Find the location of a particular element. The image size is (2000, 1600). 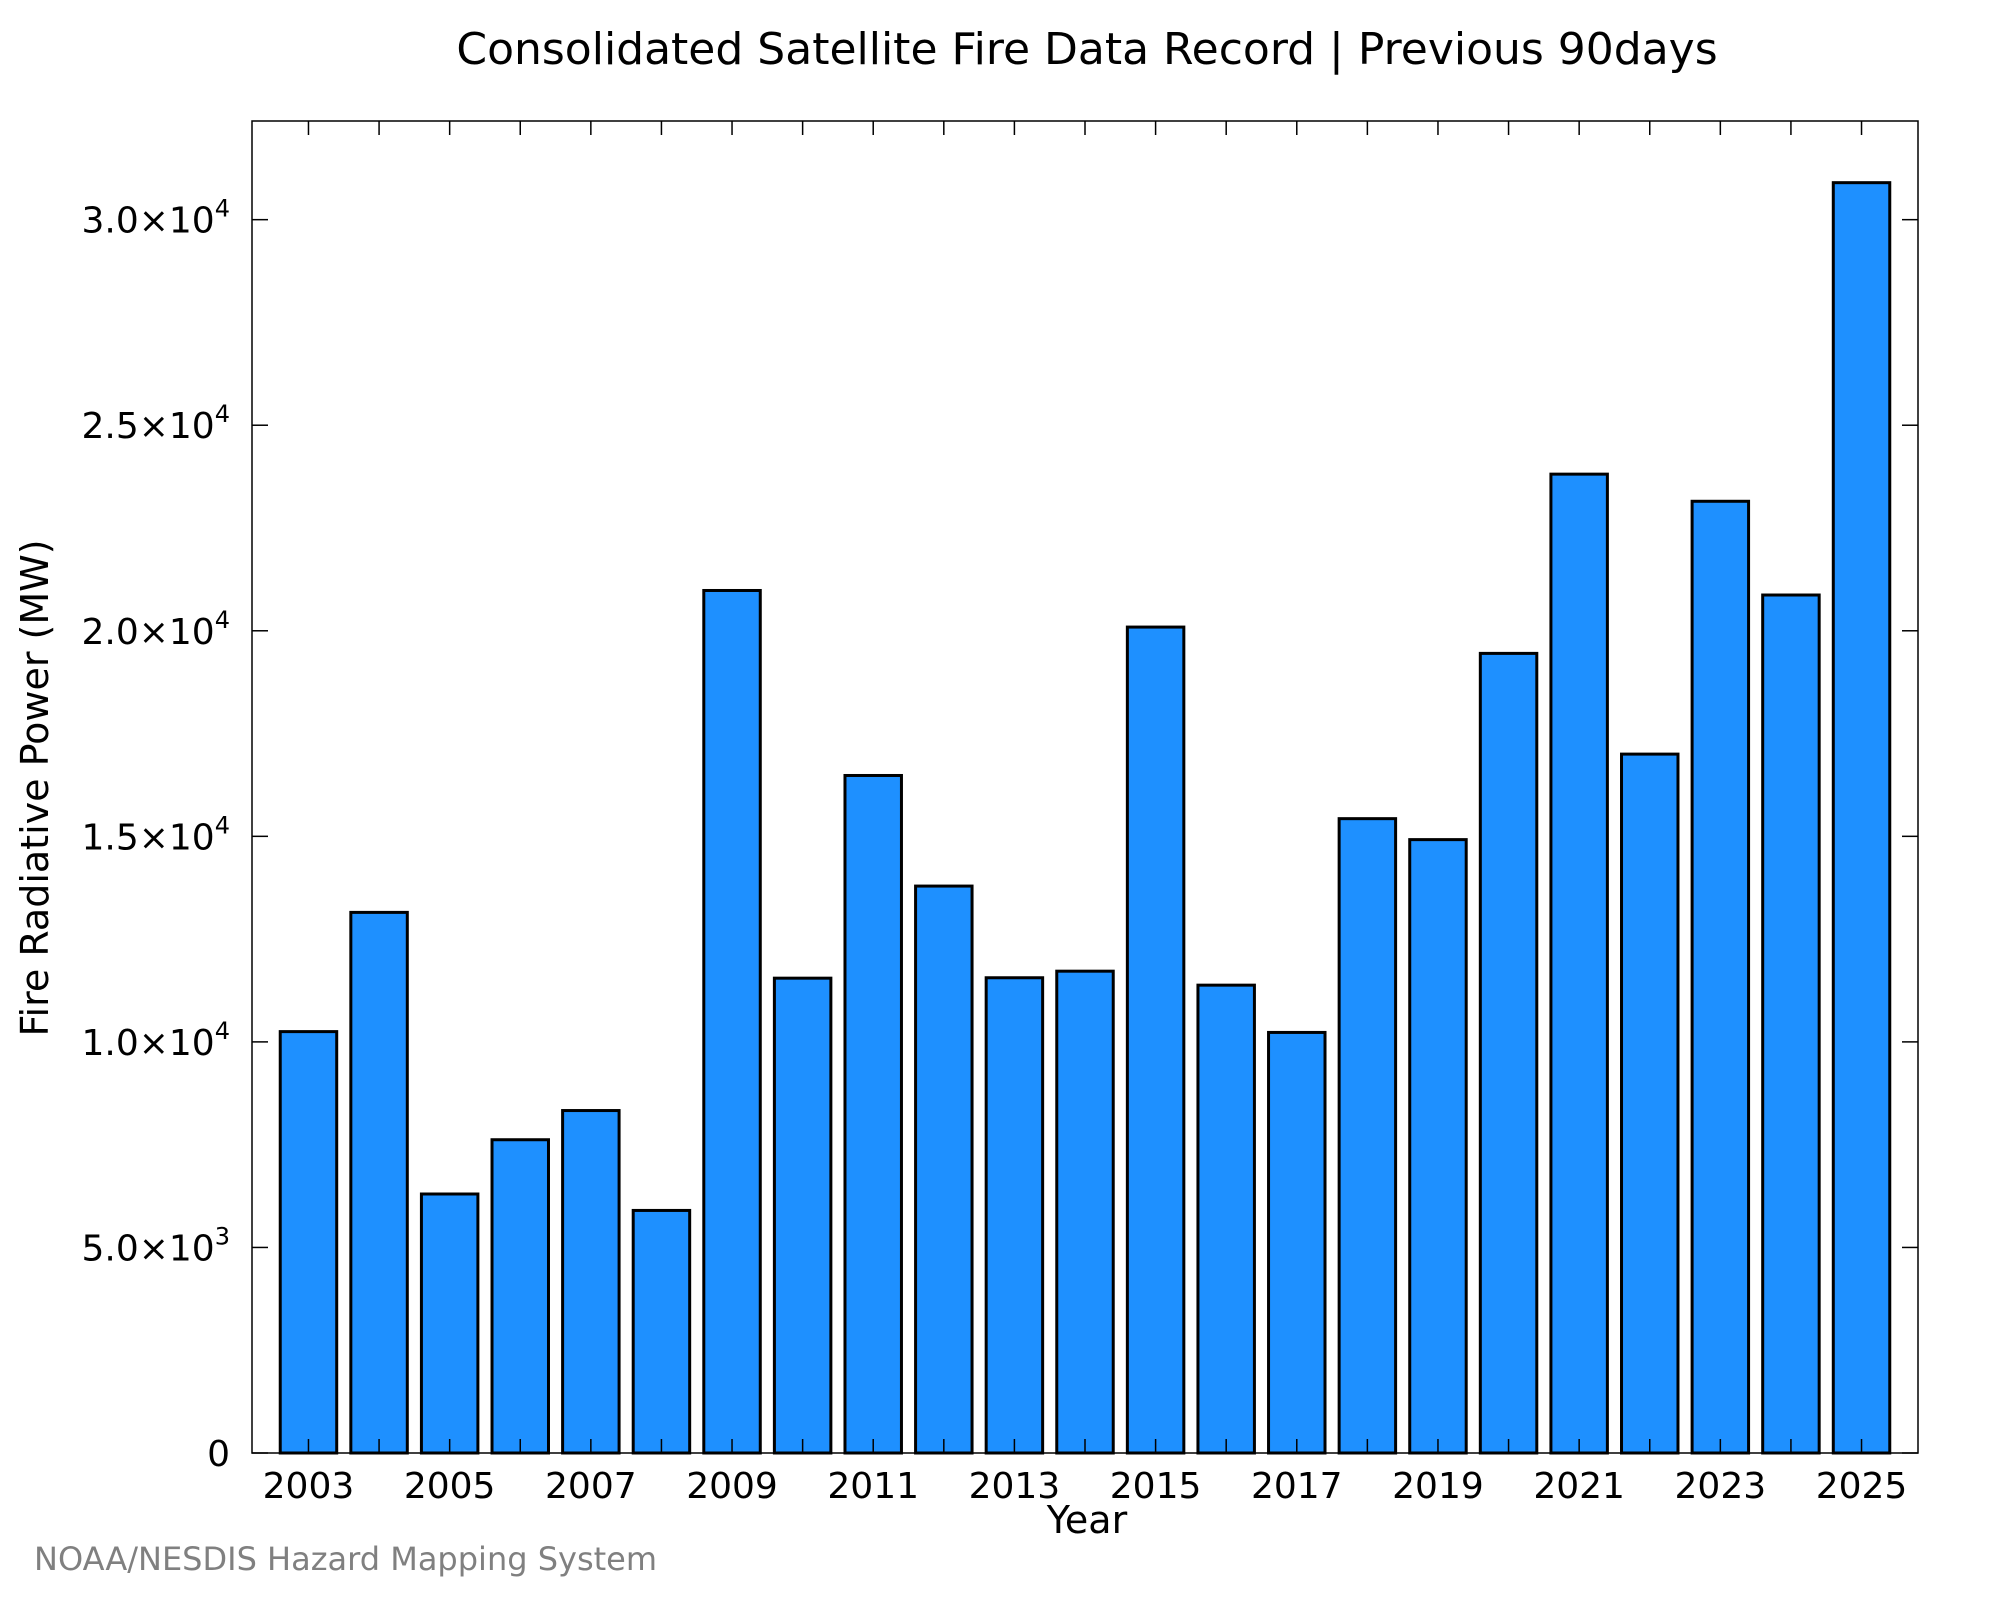

bar-2017 is located at coordinates (1297, 1242).